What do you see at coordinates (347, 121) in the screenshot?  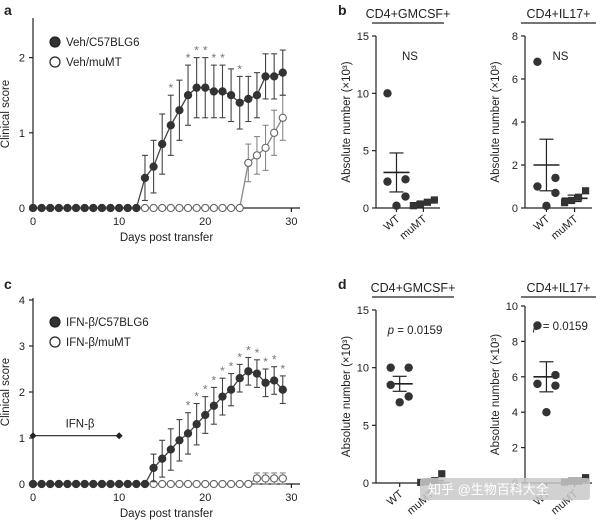 I see `y-axis-title: Absolute number (×10³)` at bounding box center [347, 121].